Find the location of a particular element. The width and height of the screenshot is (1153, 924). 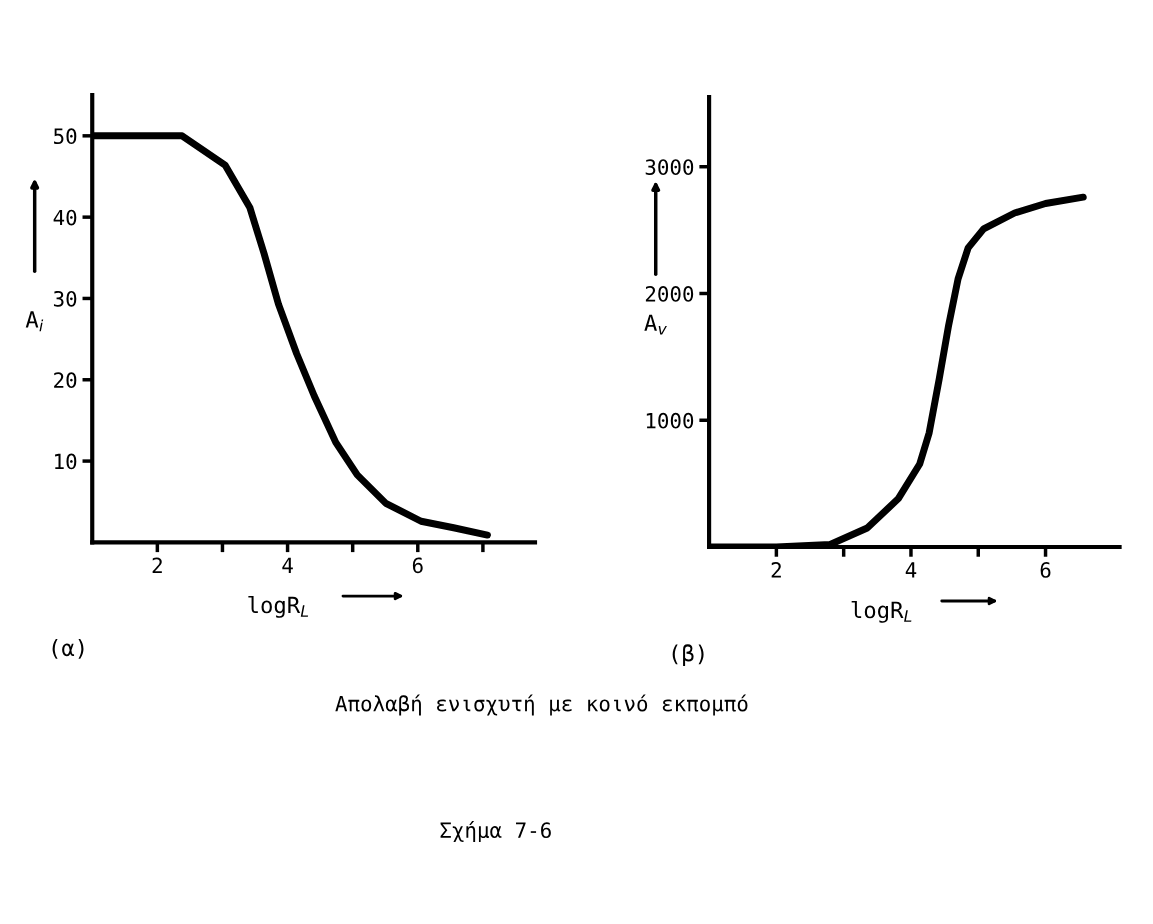

y-tick-label: 50 is located at coordinates (65, 136).